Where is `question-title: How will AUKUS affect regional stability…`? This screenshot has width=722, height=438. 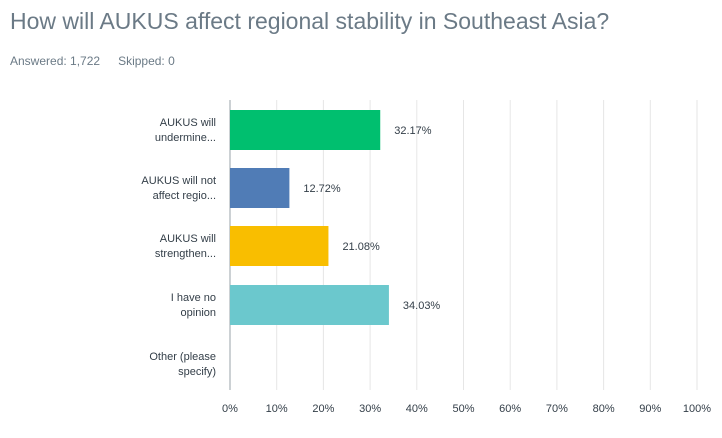
question-title: How will AUKUS affect regional stability… is located at coordinates (310, 21).